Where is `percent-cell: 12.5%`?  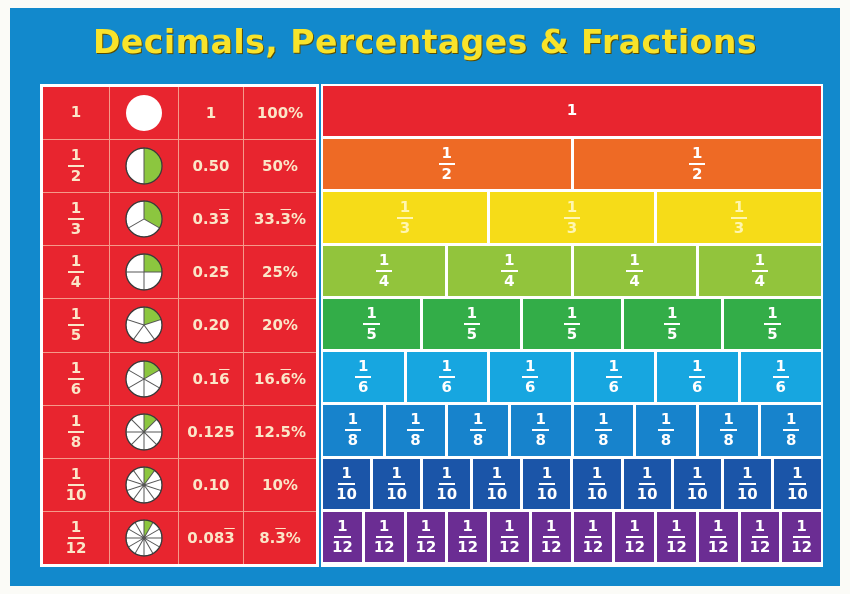
percent-cell: 12.5% is located at coordinates (280, 431).